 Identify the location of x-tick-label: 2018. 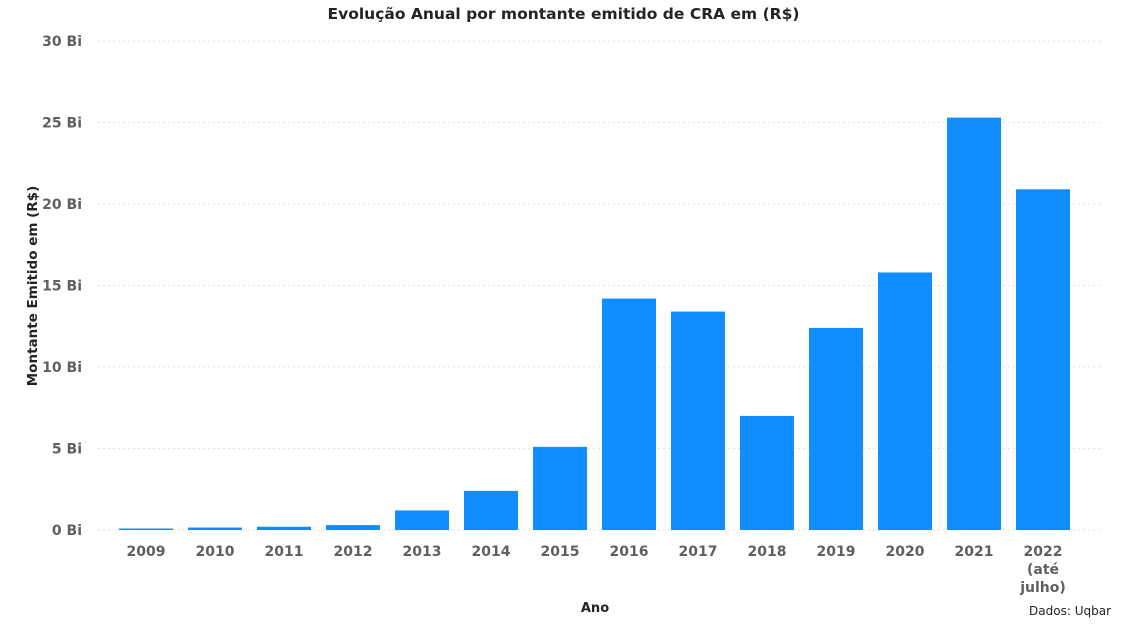
(767, 552).